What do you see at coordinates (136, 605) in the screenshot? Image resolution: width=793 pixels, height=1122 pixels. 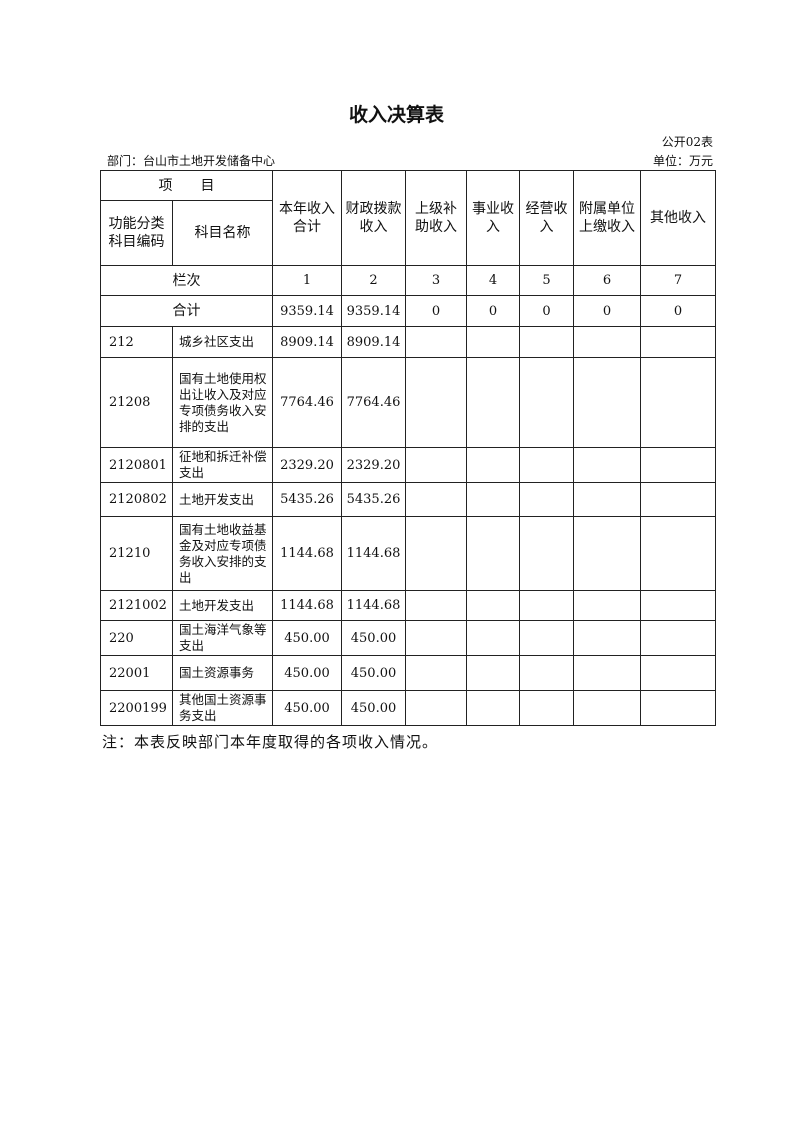 I see `row-code: 2121002` at bounding box center [136, 605].